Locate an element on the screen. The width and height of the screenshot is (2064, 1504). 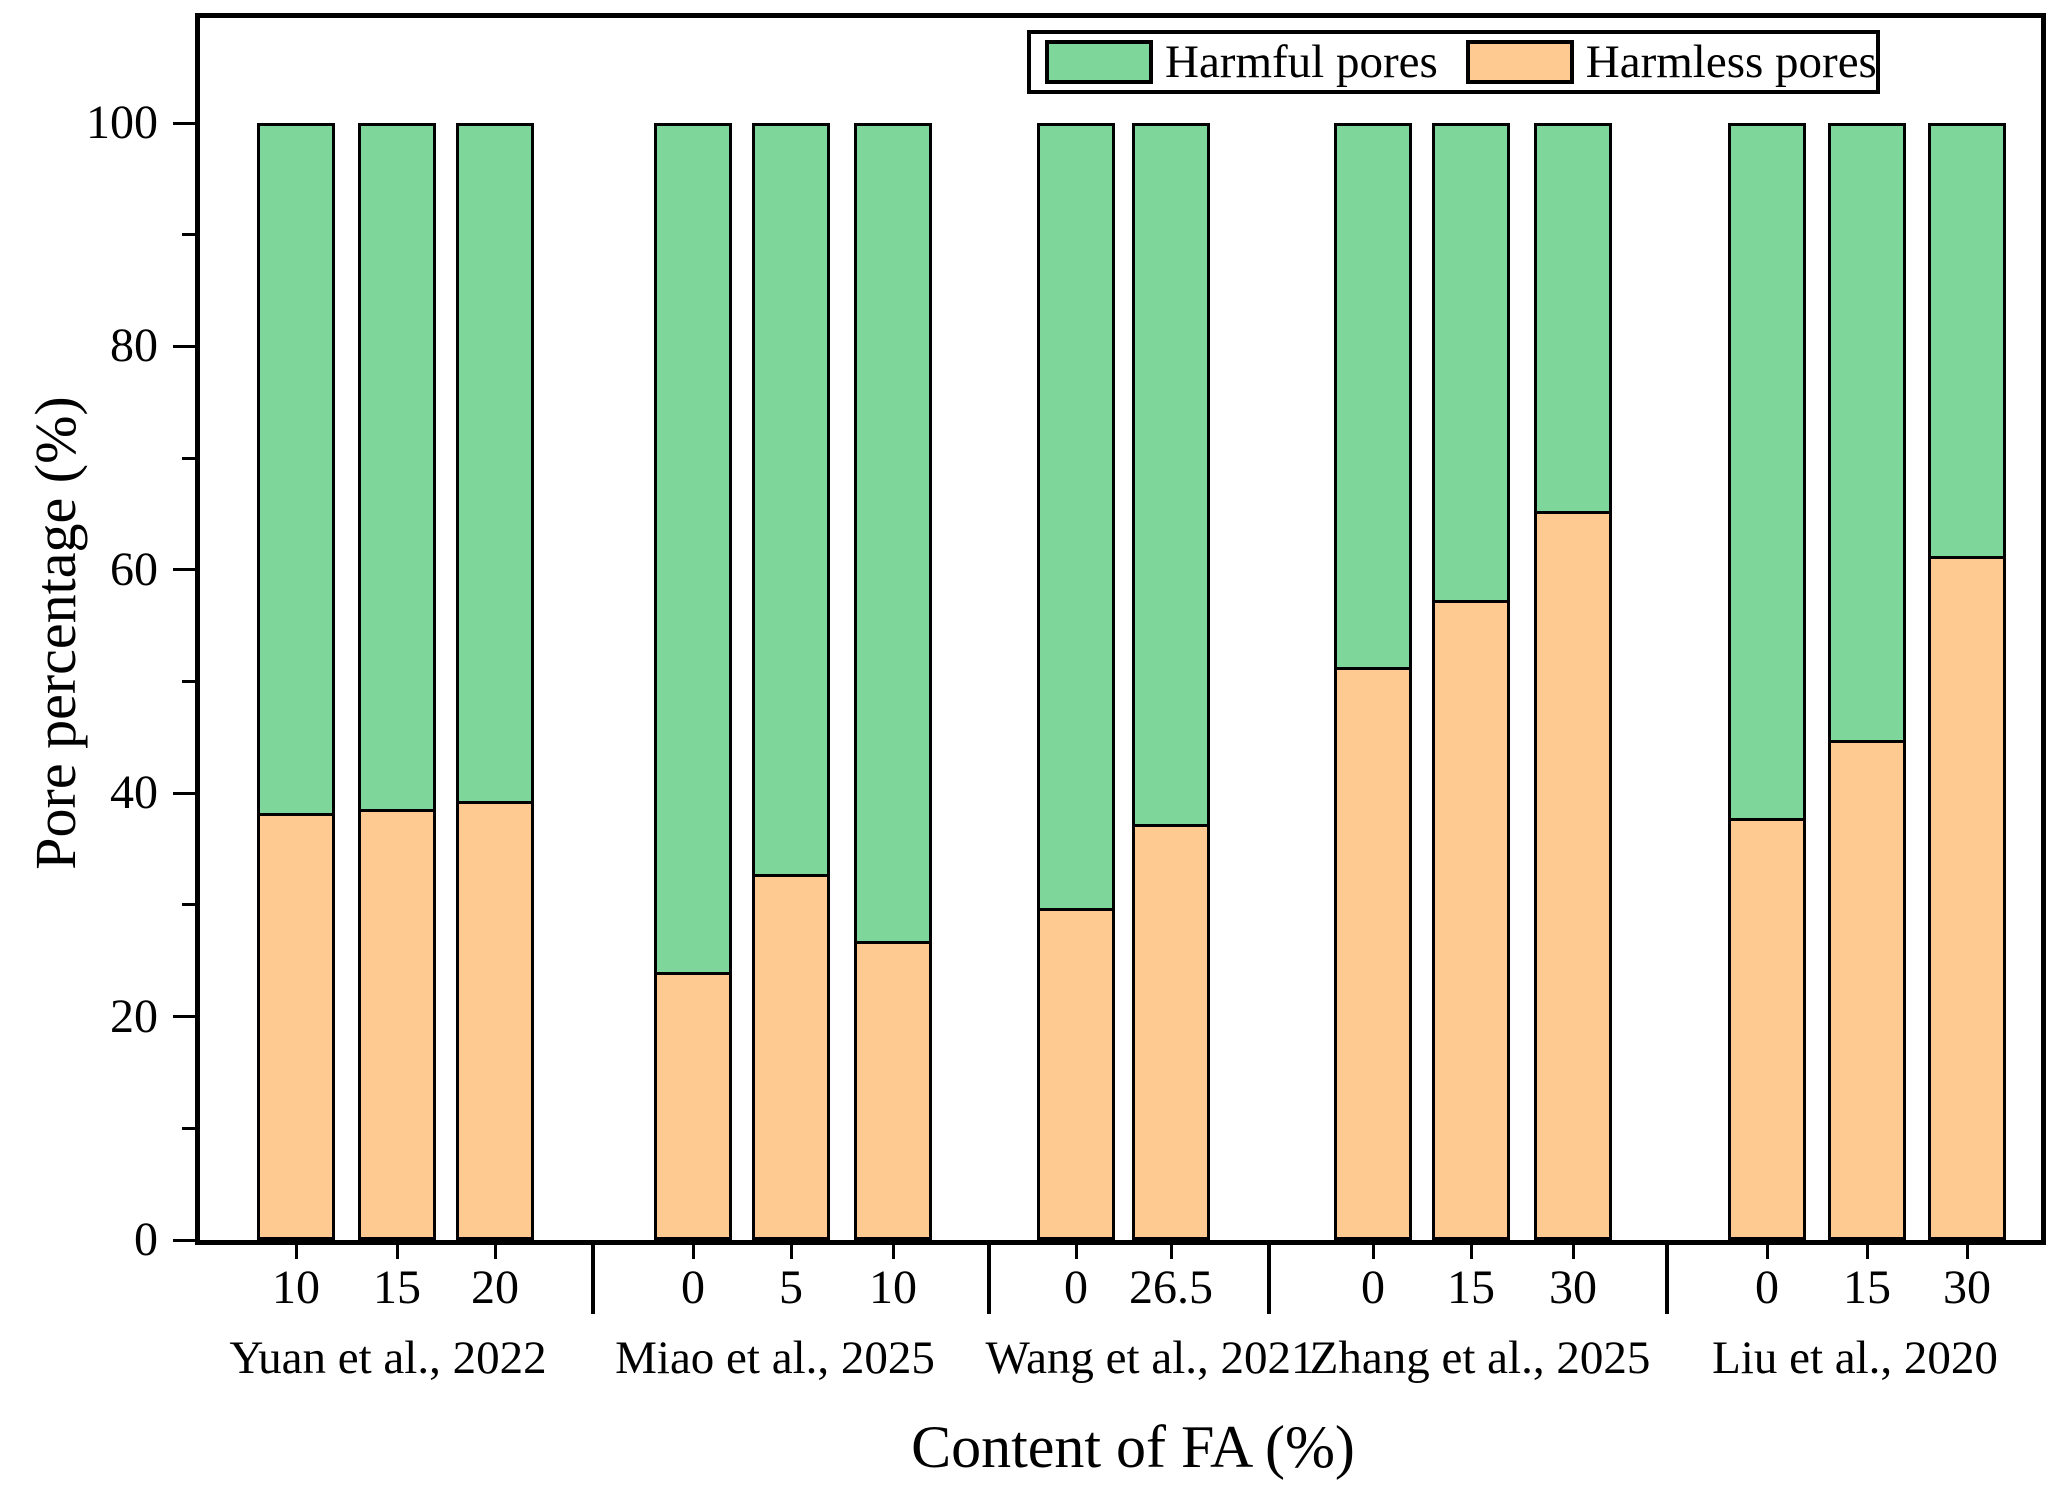
y-tick-label: 100 is located at coordinates (122, 122).